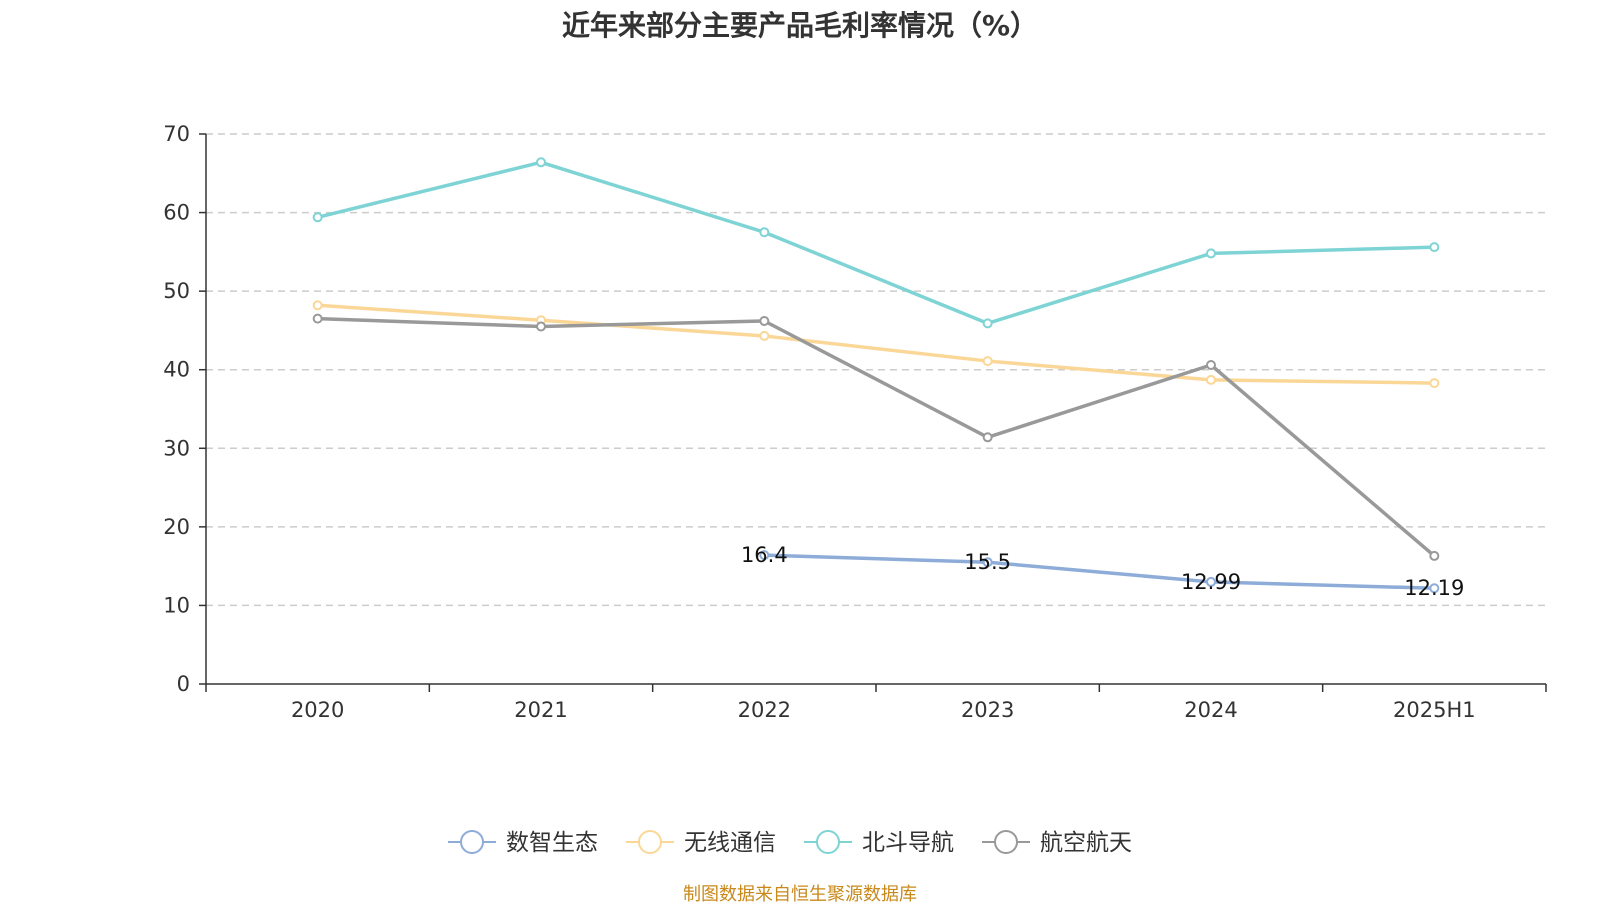 The height and width of the screenshot is (906, 1600). I want to click on data-label: 15.5, so click(987, 562).